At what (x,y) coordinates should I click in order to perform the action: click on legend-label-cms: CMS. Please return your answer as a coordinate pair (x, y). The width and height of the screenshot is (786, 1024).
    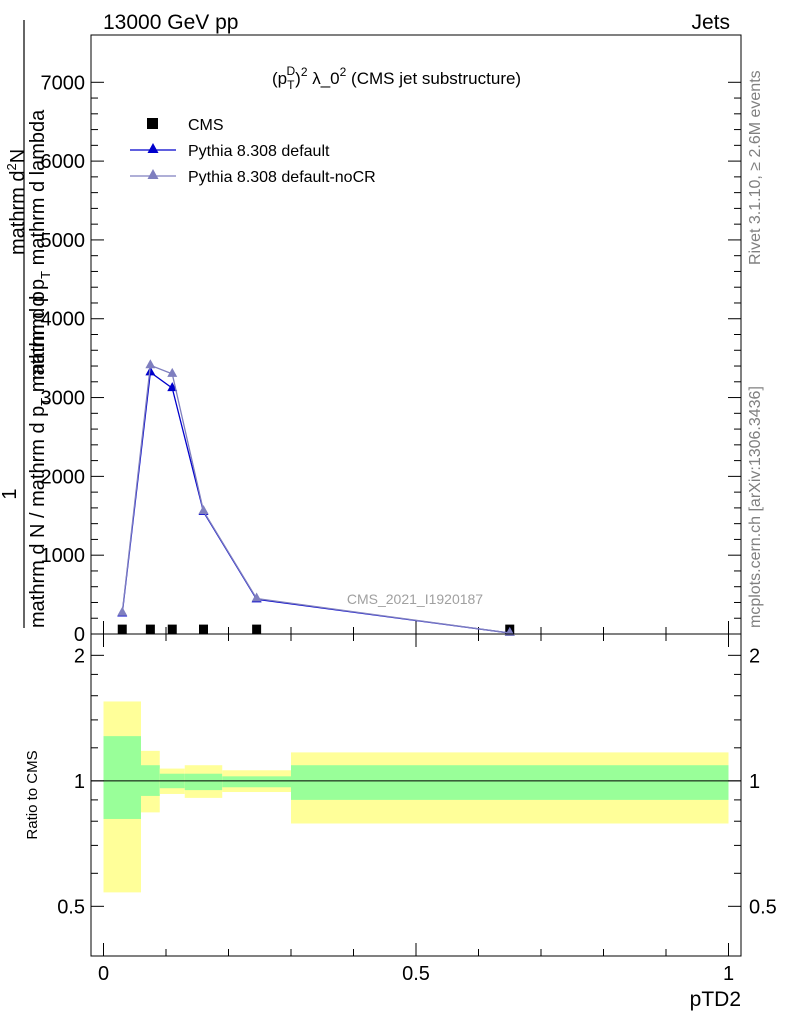
    Looking at the image, I should click on (206, 125).